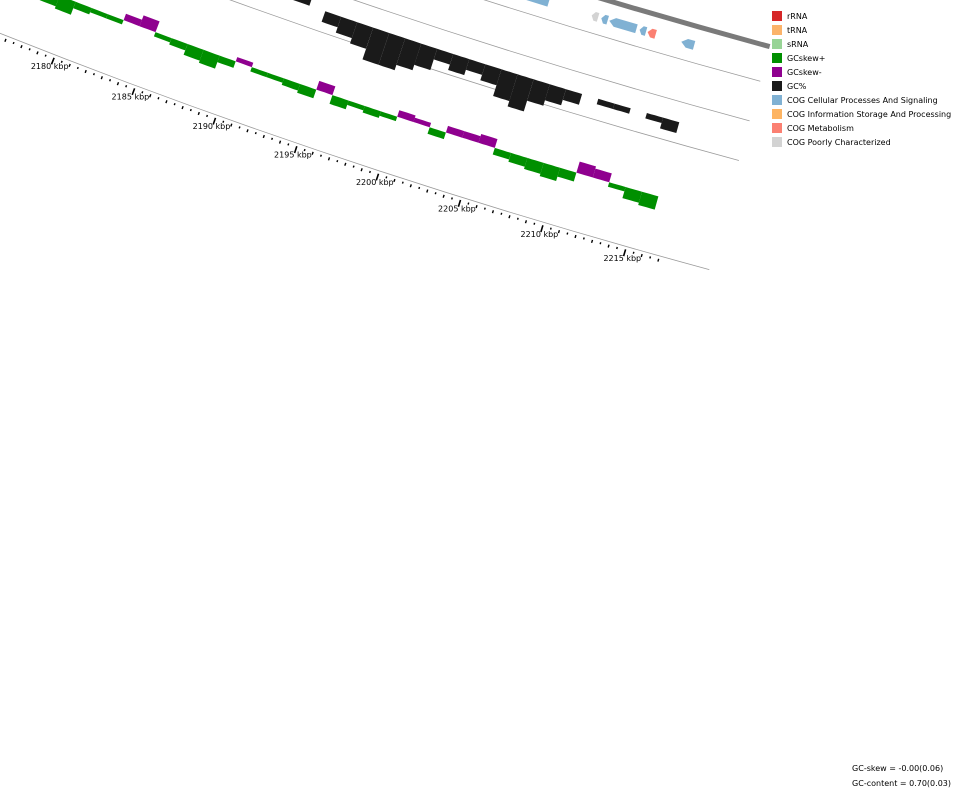 This screenshot has height=800, width=960. I want to click on tick-label: 2195 kbp, so click(293, 155).